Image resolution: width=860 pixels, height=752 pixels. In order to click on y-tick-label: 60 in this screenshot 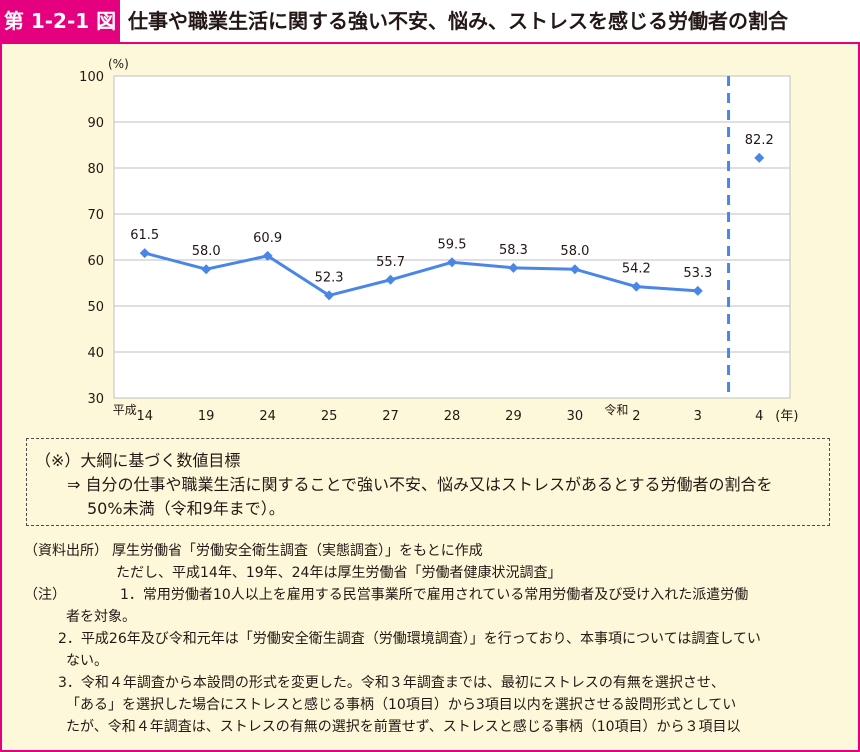, I will do `click(95, 261)`.